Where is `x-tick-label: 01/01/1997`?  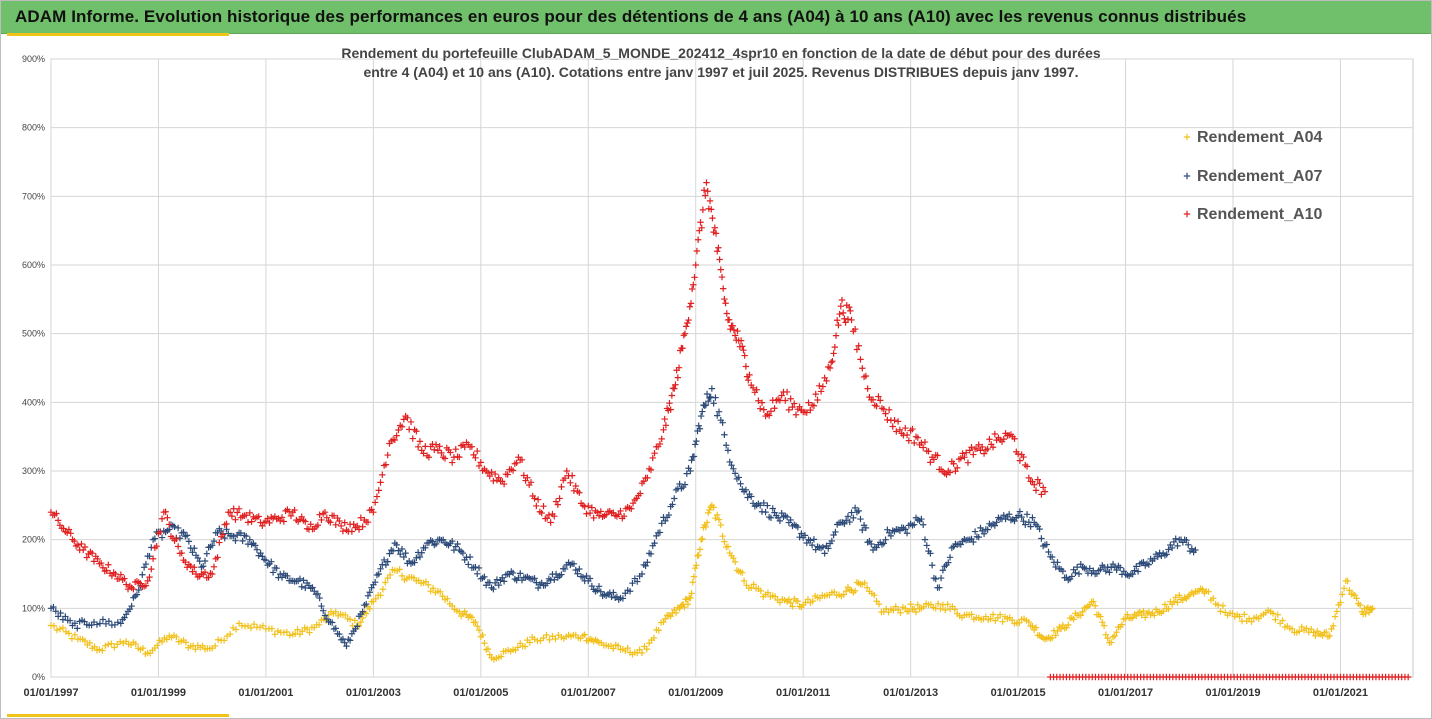
x-tick-label: 01/01/1997 is located at coordinates (50, 693).